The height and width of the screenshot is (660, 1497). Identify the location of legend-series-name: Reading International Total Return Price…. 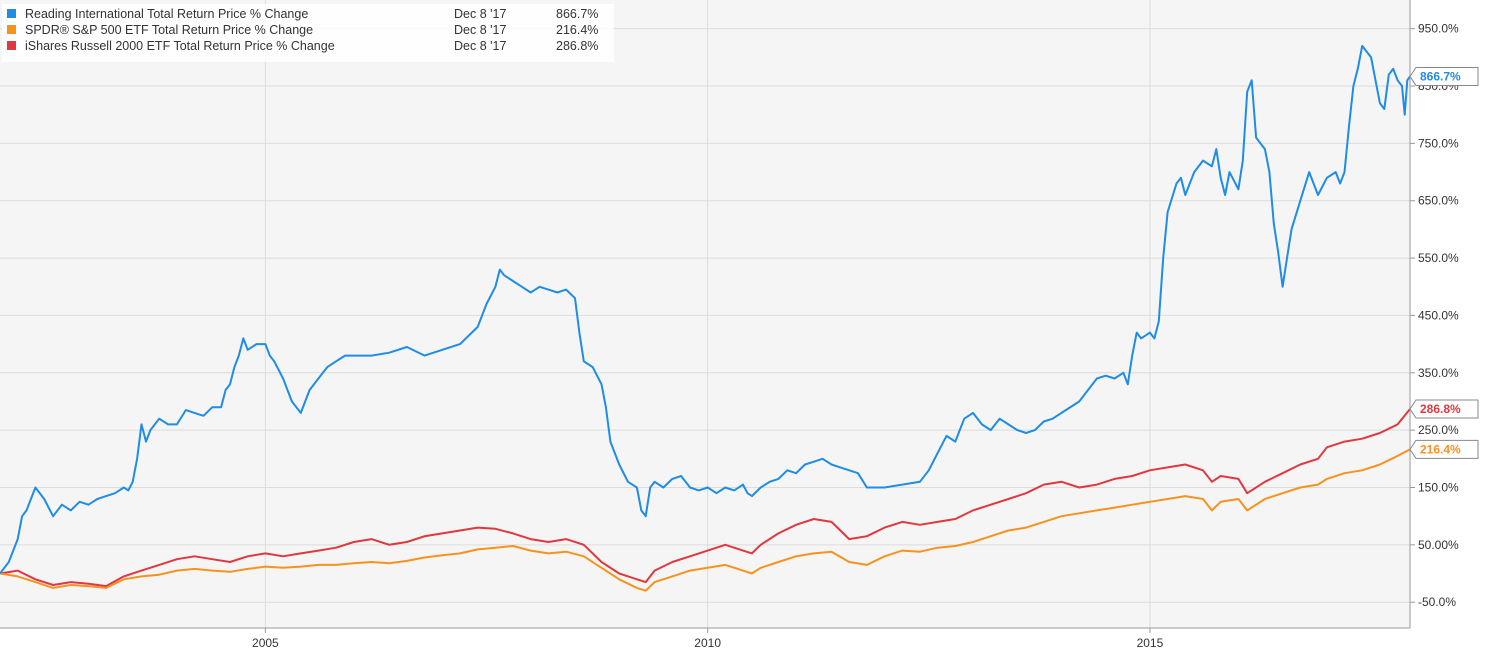
(166, 14).